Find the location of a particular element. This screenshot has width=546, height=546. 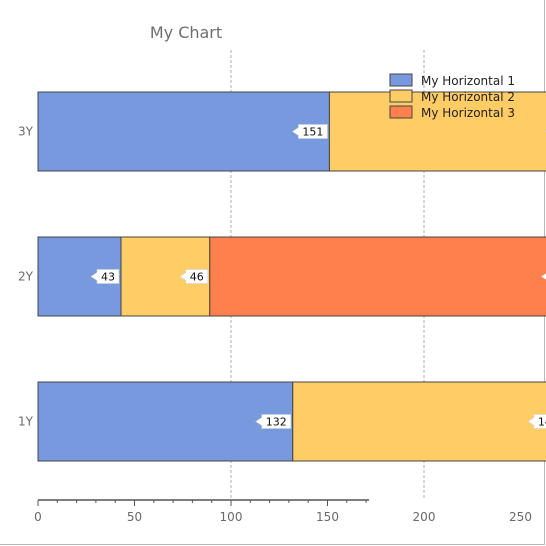

data-label-2Y-series-3: 191 is located at coordinates (543, 276).